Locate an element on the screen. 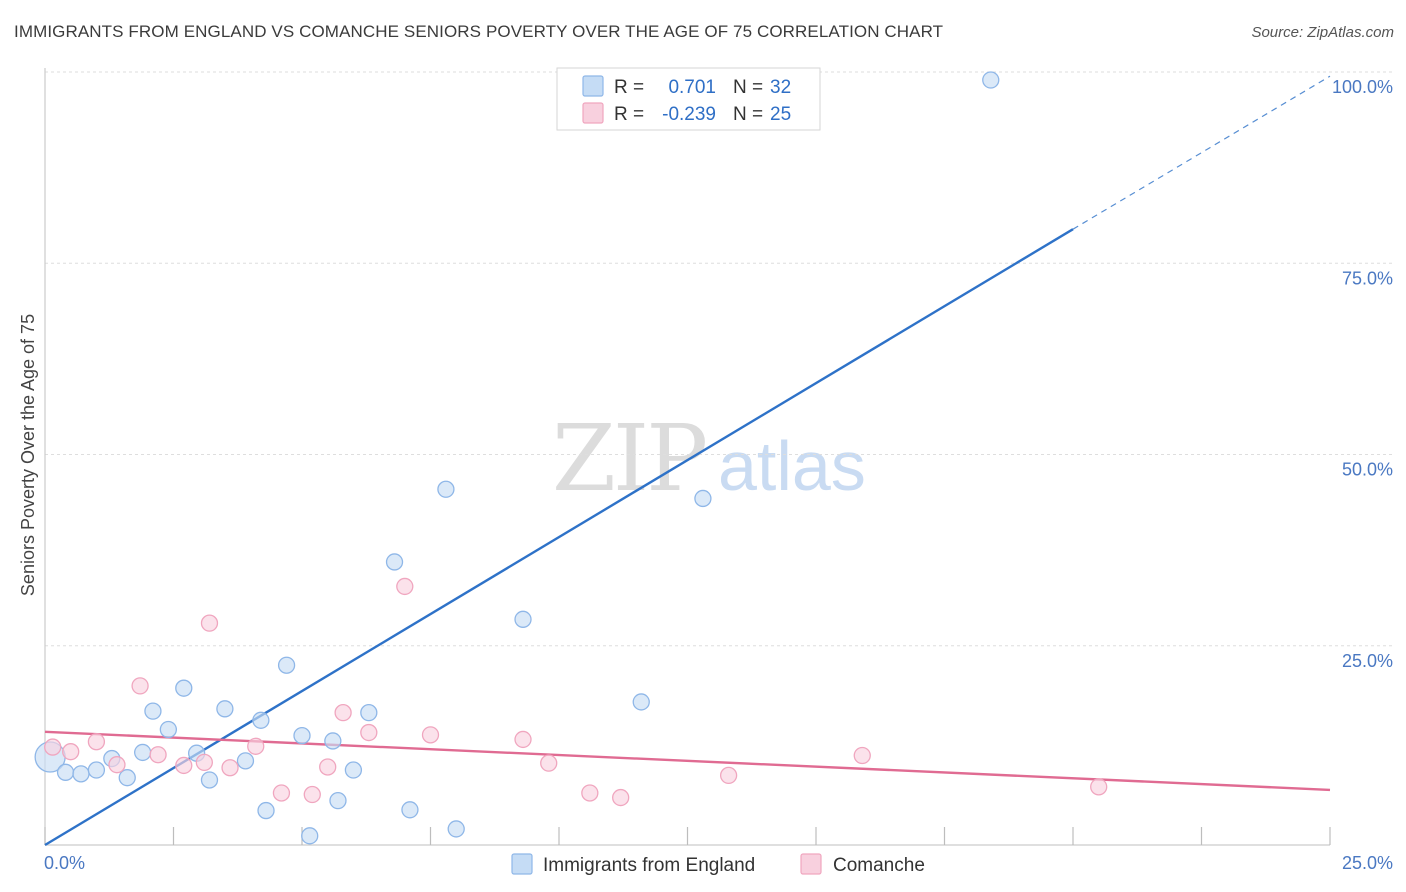  y-axis-title: Seniors Poverty Over the Age of 75 is located at coordinates (28, 455).